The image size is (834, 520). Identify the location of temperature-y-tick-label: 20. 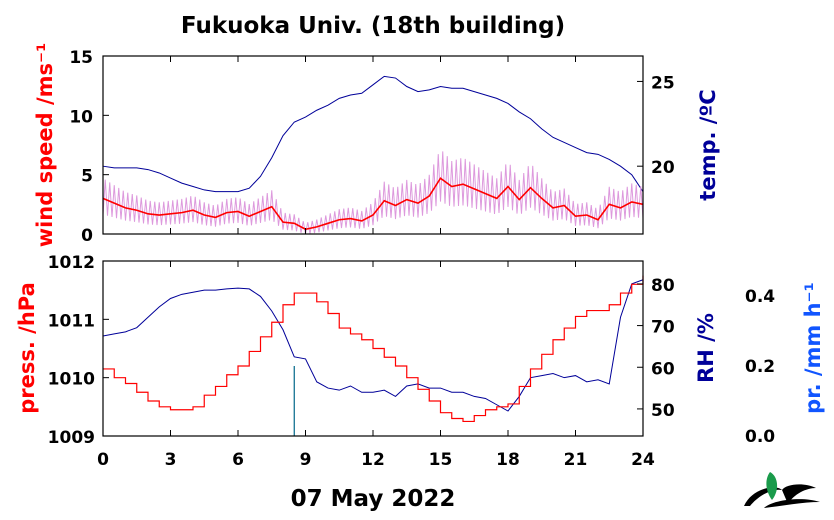
(663, 168).